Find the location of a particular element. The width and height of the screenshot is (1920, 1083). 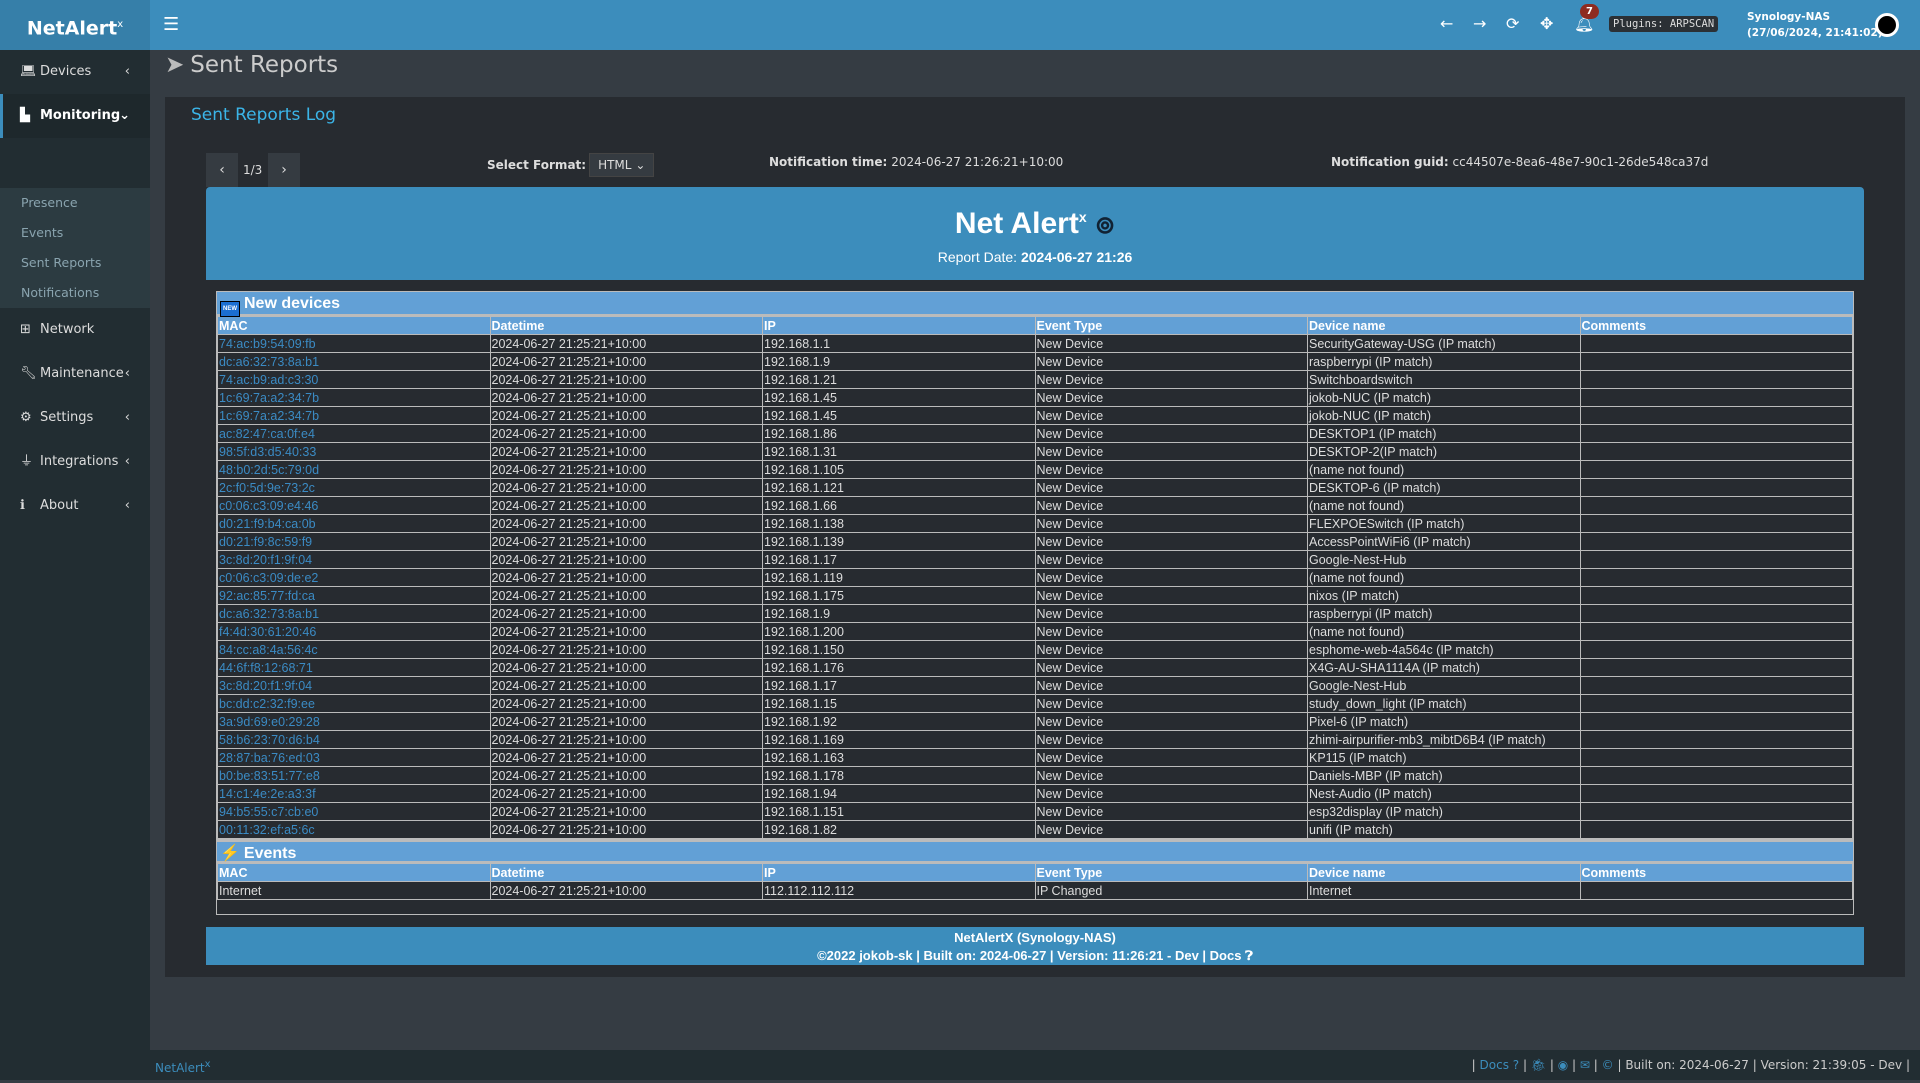

mac-cell: ac:82:47:ca:0f:e4 is located at coordinates (354, 433).